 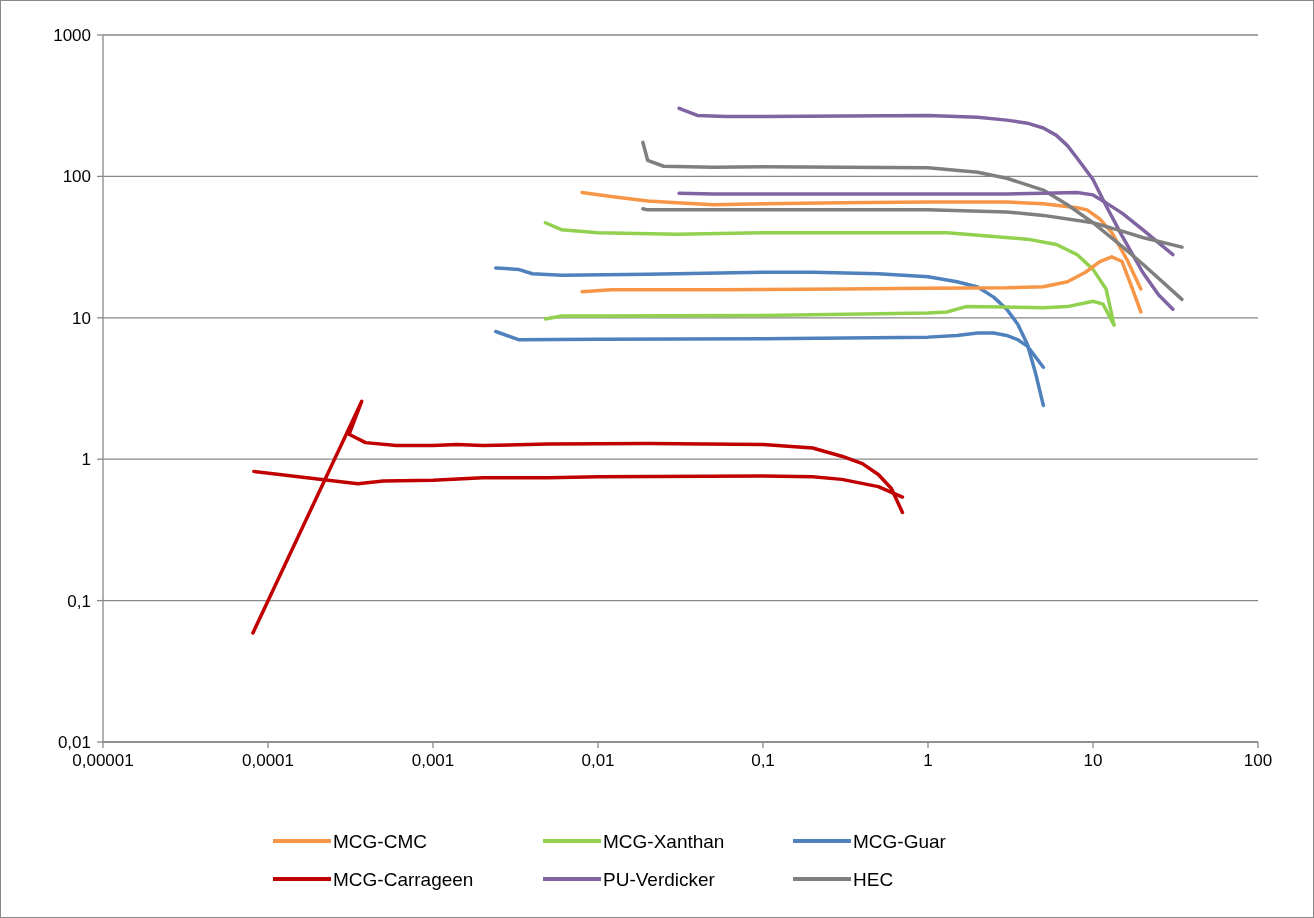 What do you see at coordinates (103, 760) in the screenshot?
I see `x-tick-label: 0,00001` at bounding box center [103, 760].